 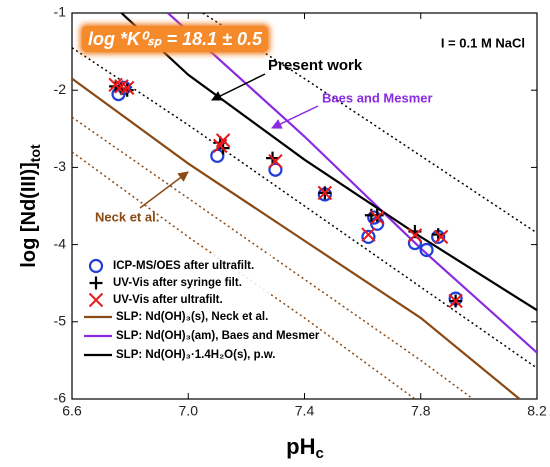 What do you see at coordinates (60, 89) in the screenshot?
I see `y-tick-label: -2` at bounding box center [60, 89].